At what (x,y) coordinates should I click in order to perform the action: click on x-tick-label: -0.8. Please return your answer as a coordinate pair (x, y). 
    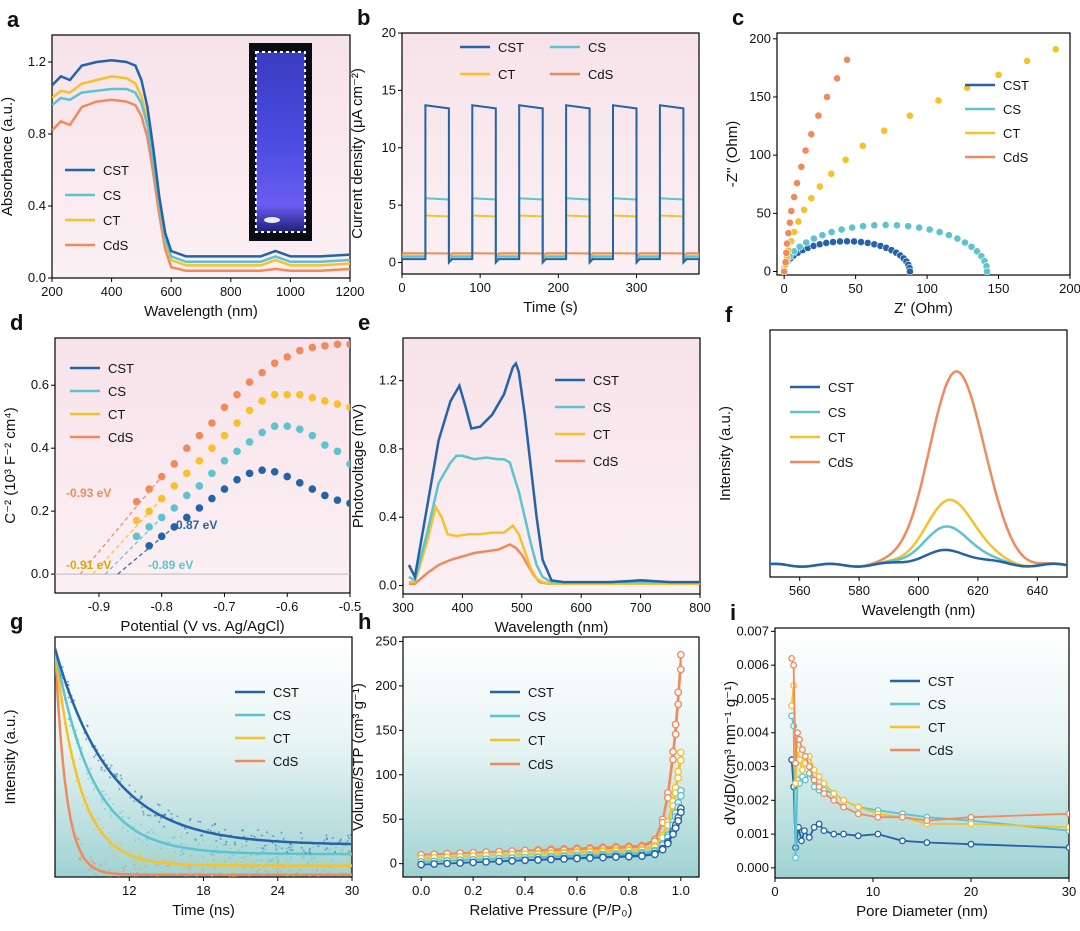
    Looking at the image, I should click on (161, 606).